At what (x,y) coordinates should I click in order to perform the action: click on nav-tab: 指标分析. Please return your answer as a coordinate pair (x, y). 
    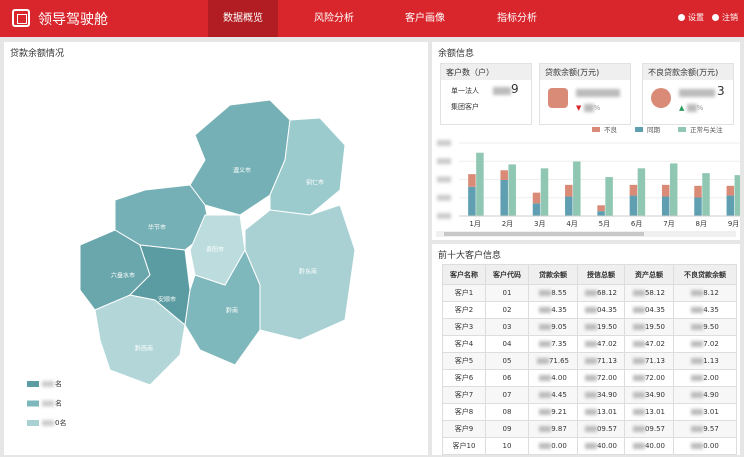
    Looking at the image, I should click on (517, 18).